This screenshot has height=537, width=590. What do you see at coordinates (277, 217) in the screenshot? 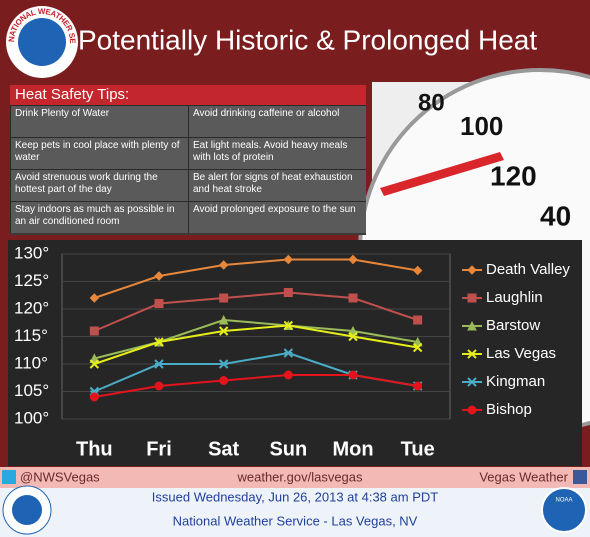
I see `tips-cell: Avoid prolonged exposure to the sun` at bounding box center [277, 217].